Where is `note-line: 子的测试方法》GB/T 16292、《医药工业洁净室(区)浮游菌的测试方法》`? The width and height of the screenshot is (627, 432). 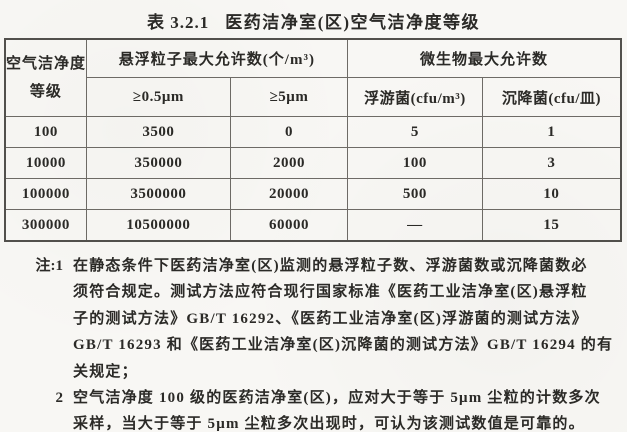
note-line: 子的测试方法》GB/T 16292、《医药工业洁净室(区)浮游菌的测试方法》 is located at coordinates (330, 318).